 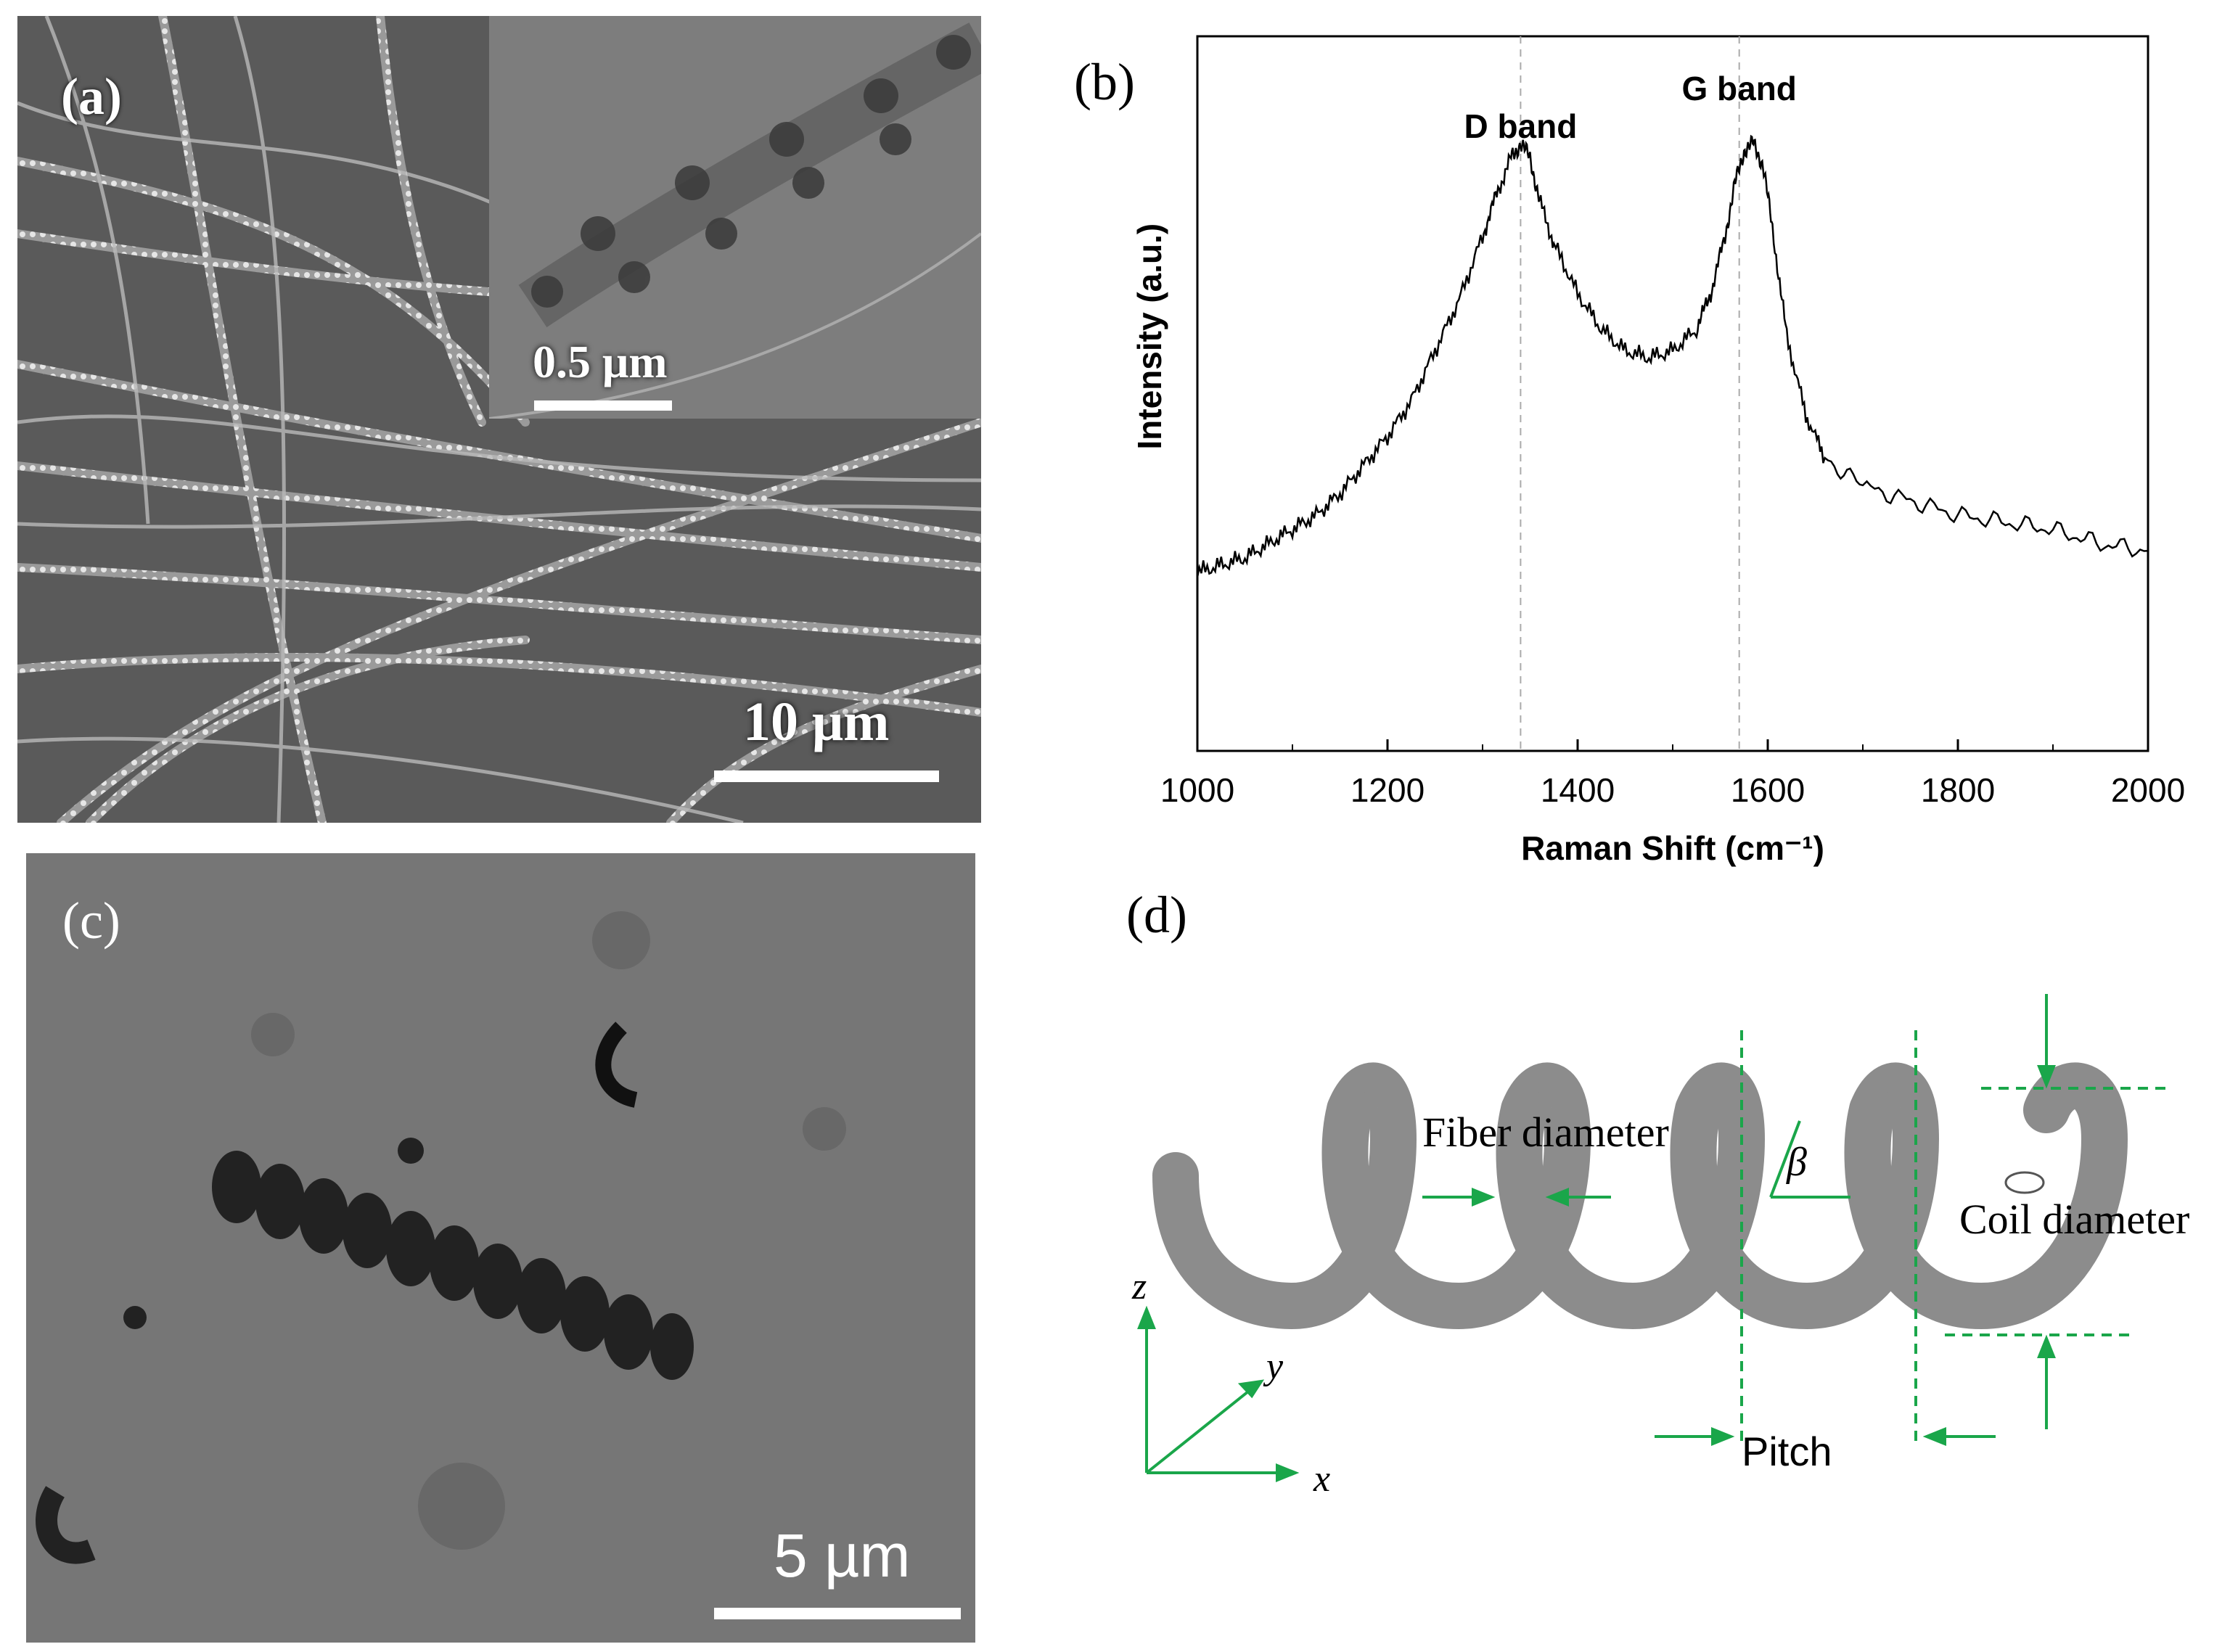 What do you see at coordinates (1139, 1287) in the screenshot?
I see `axis-z-label: z` at bounding box center [1139, 1287].